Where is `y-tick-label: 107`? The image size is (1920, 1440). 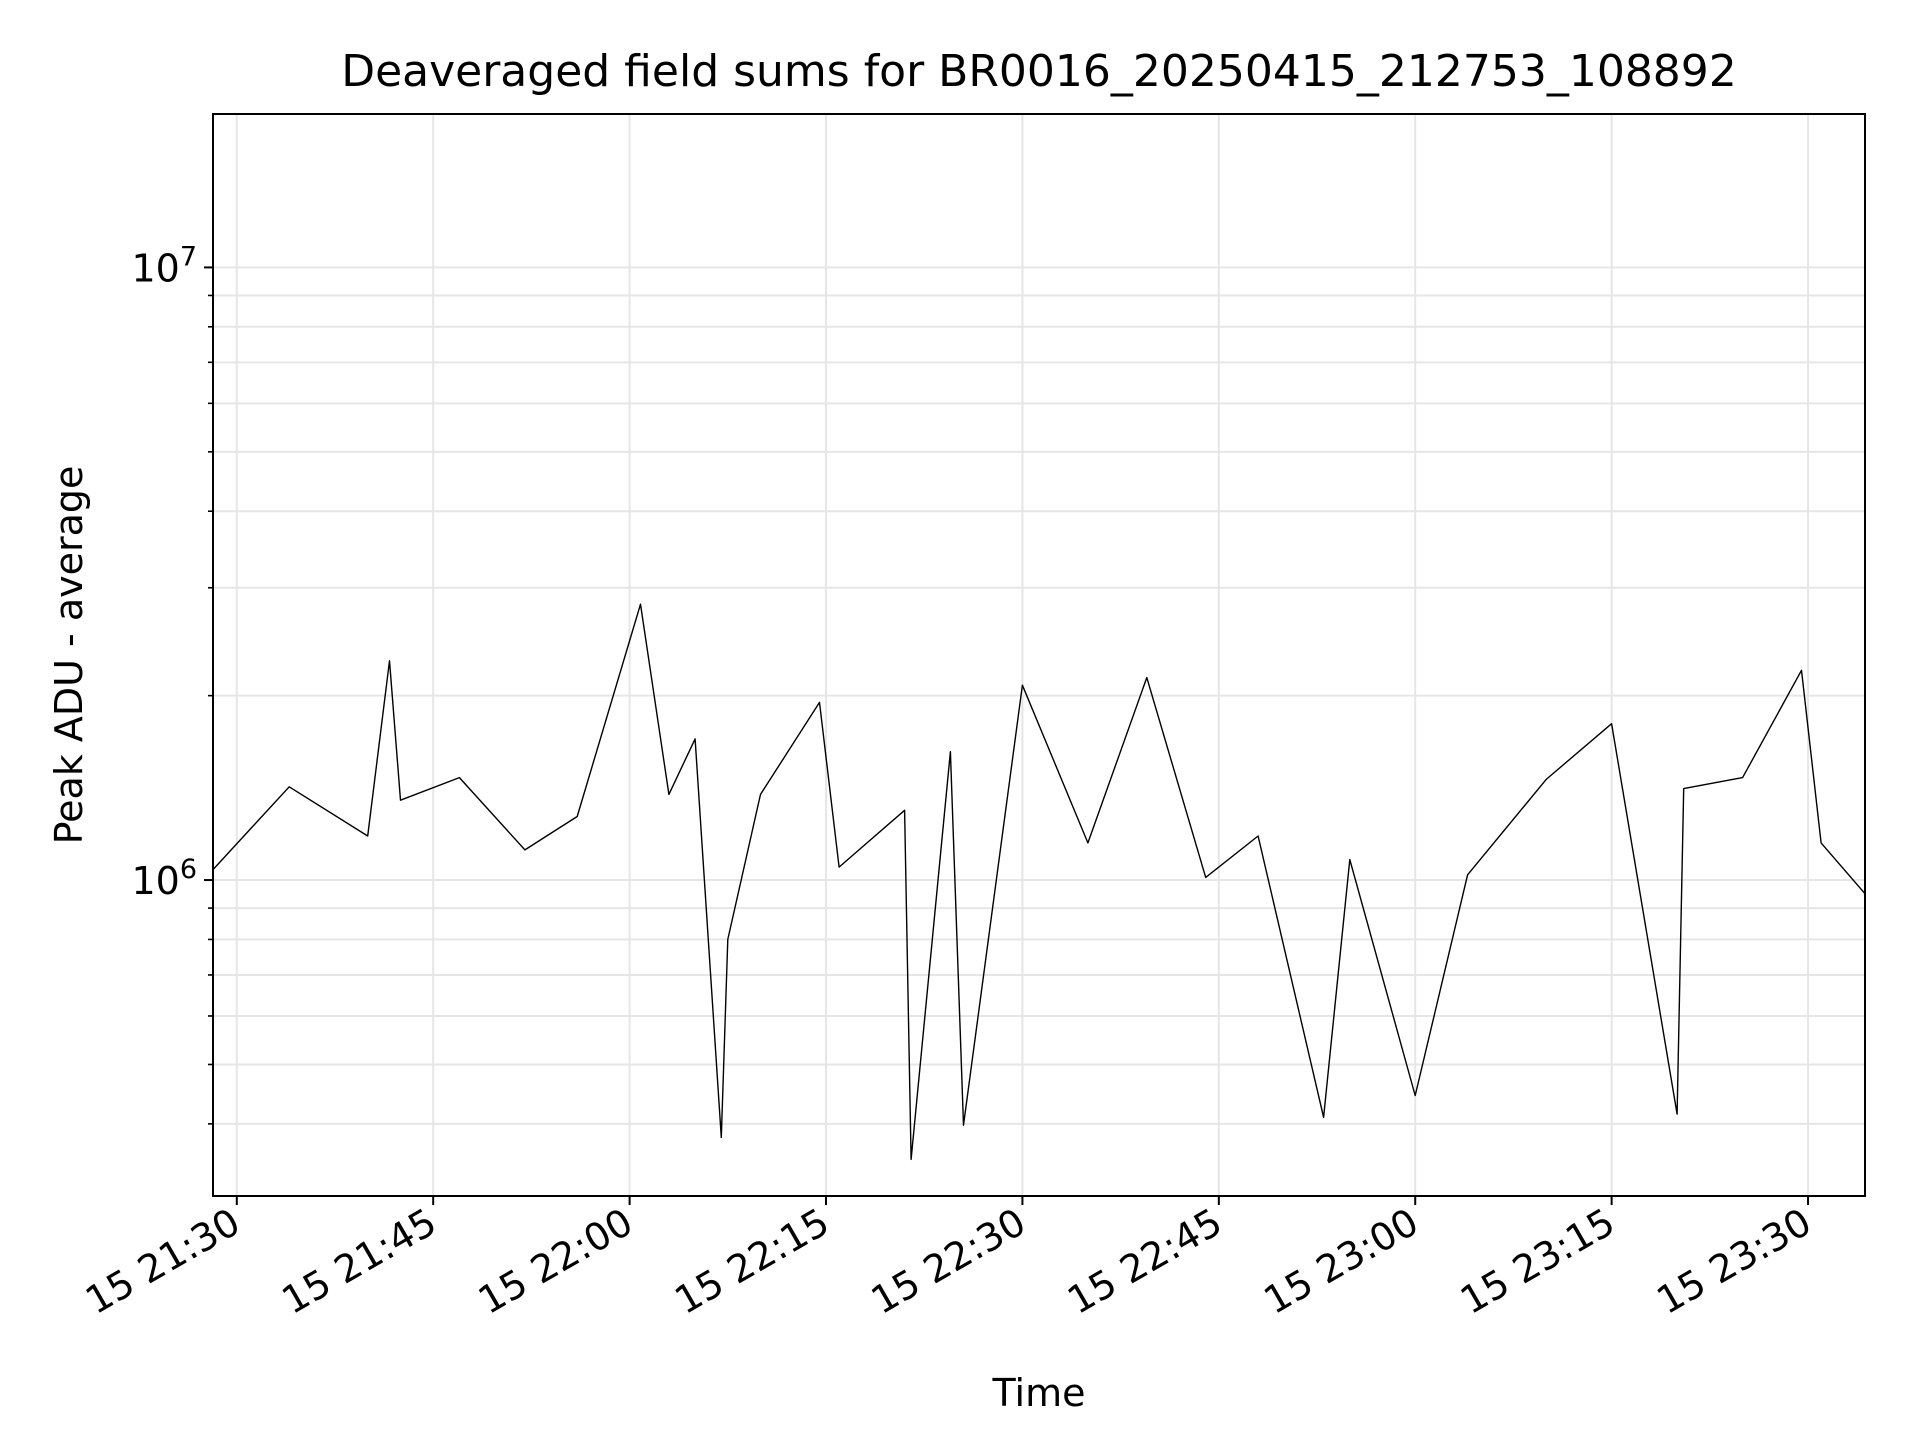 y-tick-label: 107 is located at coordinates (164, 265).